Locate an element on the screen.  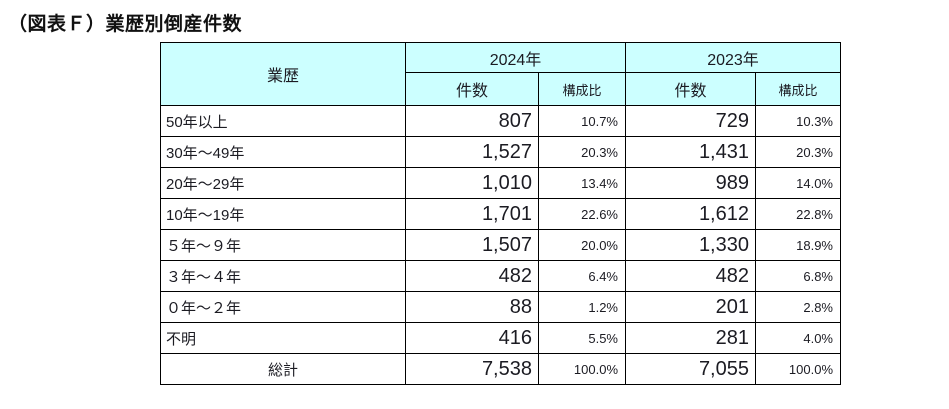
share-2023: 2.8% is located at coordinates (798, 307).